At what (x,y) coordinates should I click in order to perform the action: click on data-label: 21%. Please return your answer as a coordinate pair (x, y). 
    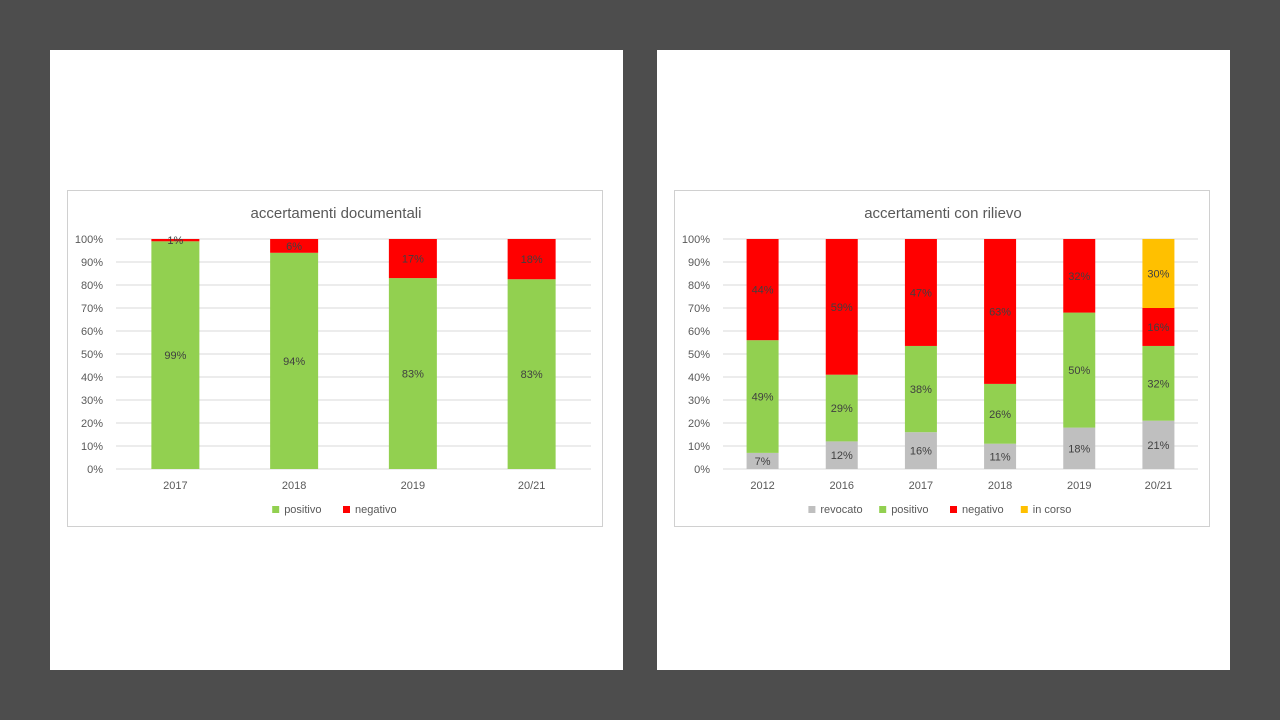
    Looking at the image, I should click on (1158, 446).